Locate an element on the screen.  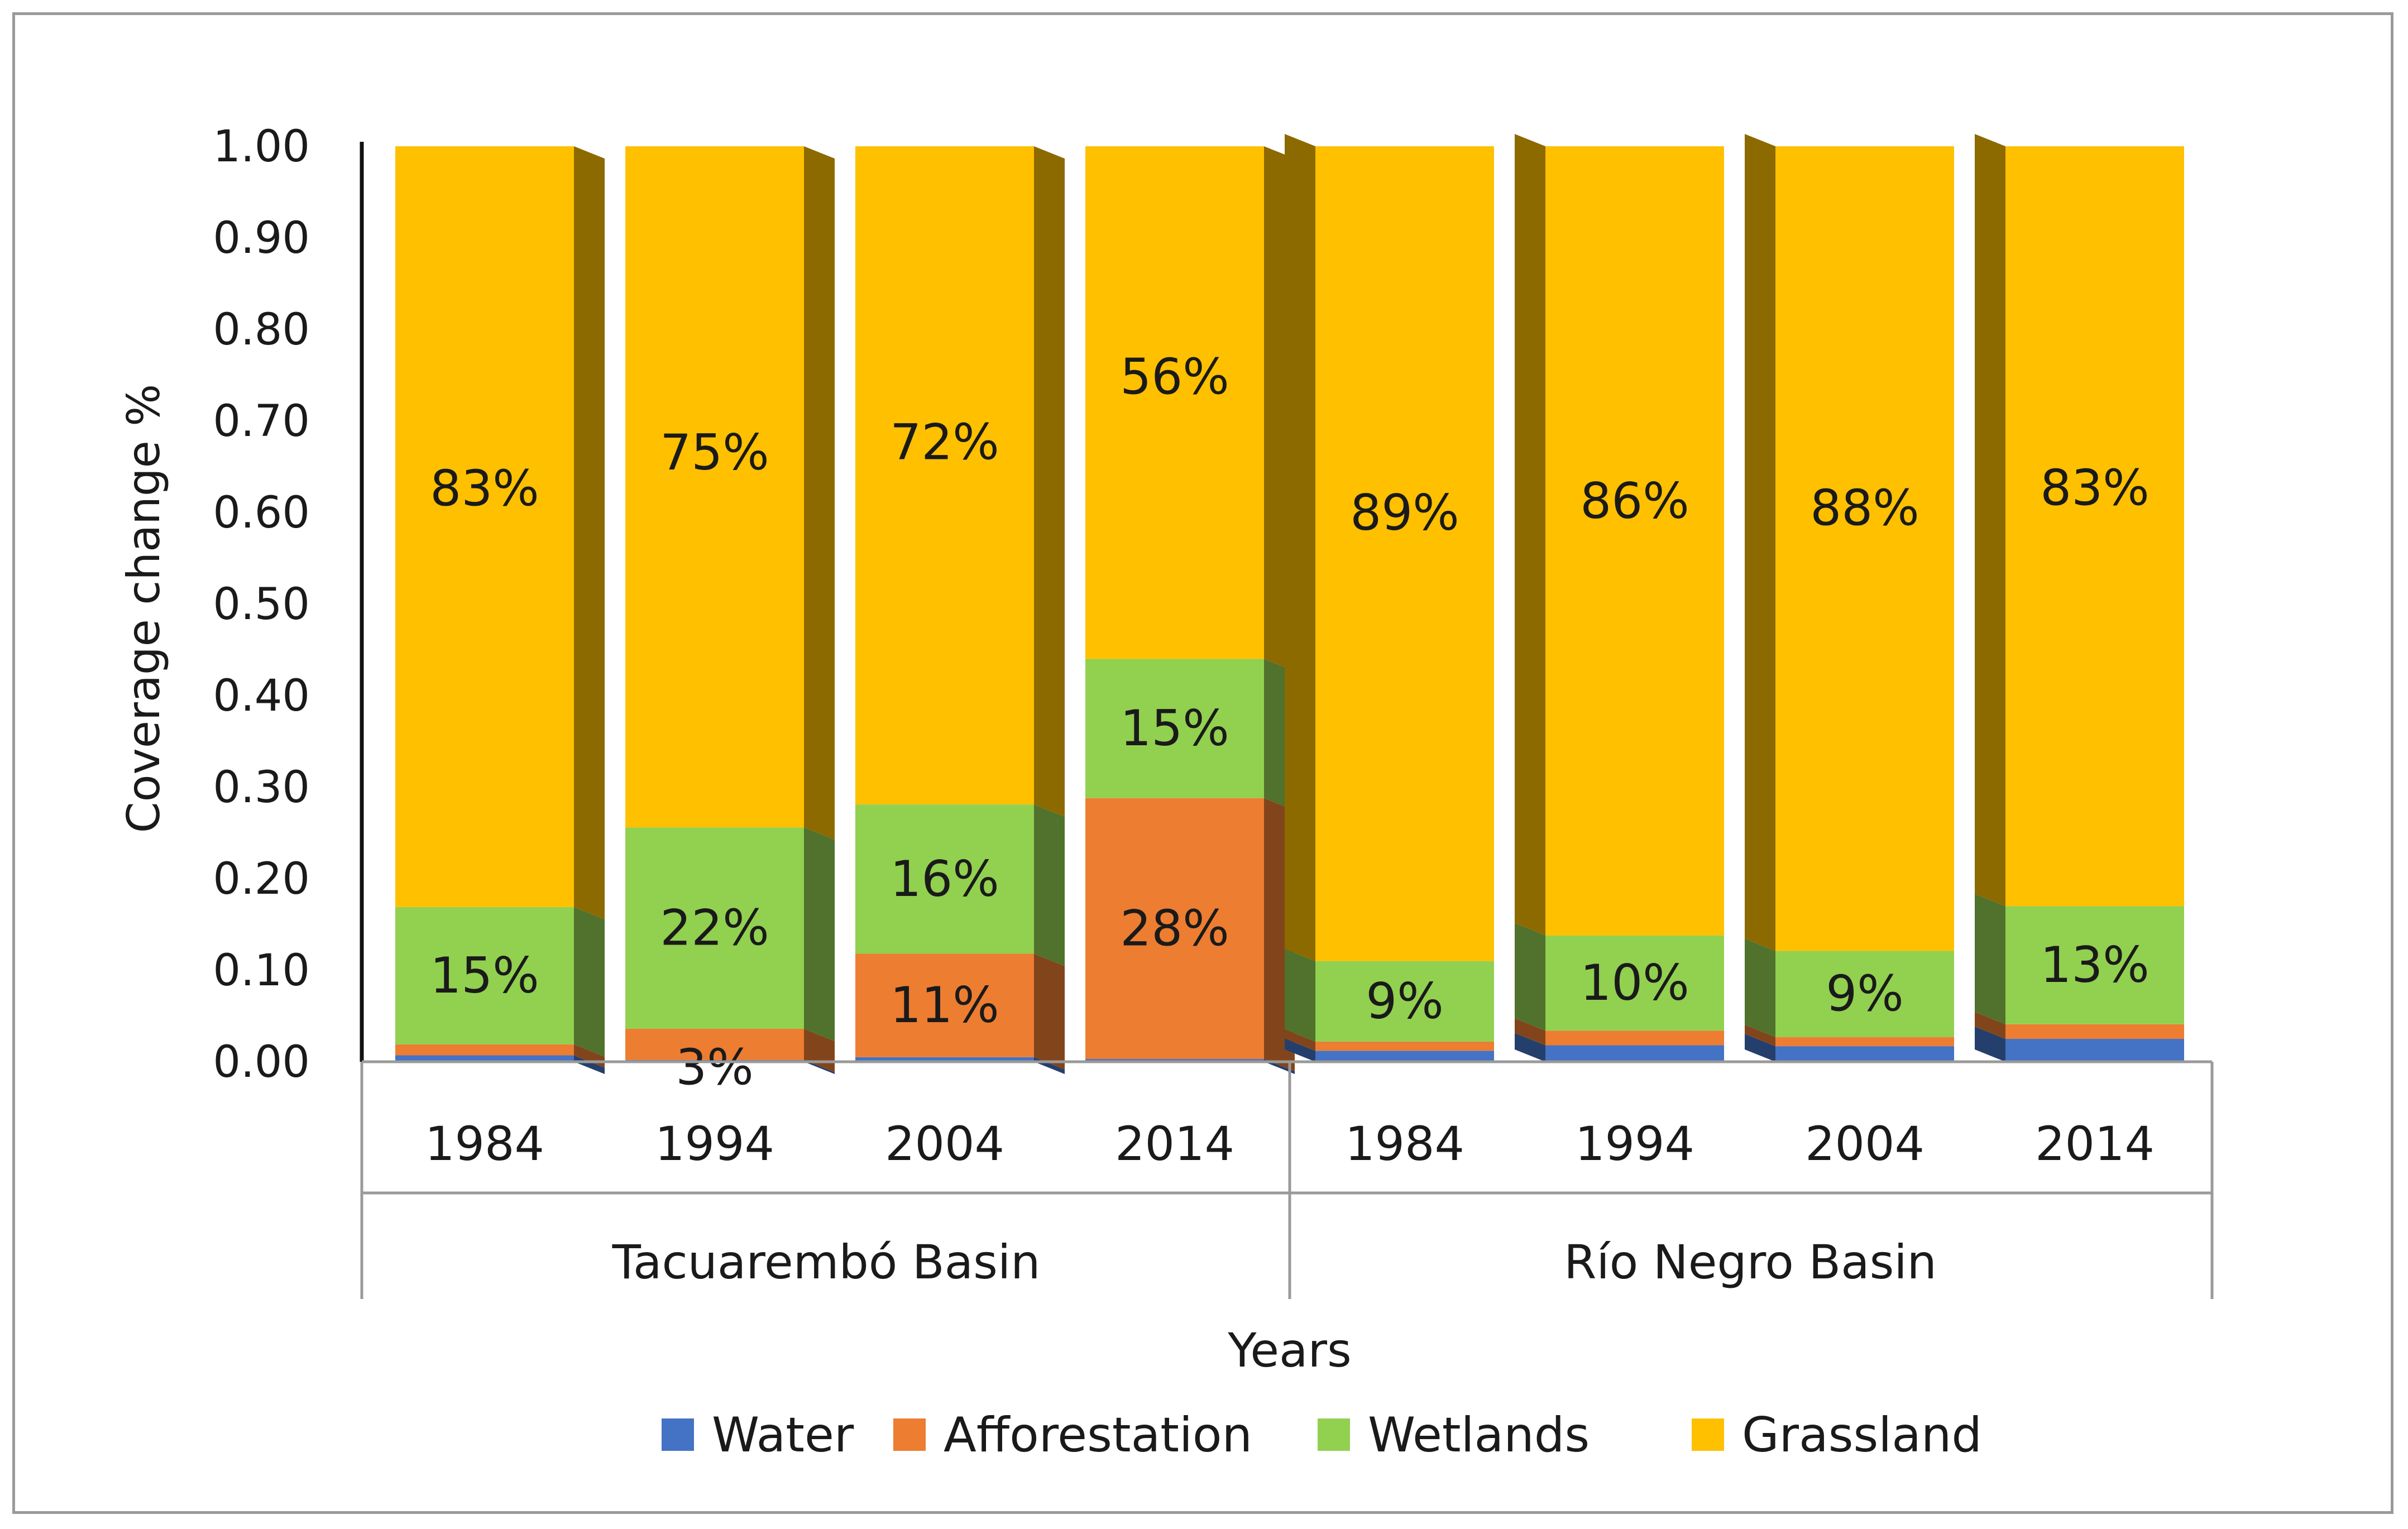
legend-swatch-afforestation is located at coordinates (909, 1434).